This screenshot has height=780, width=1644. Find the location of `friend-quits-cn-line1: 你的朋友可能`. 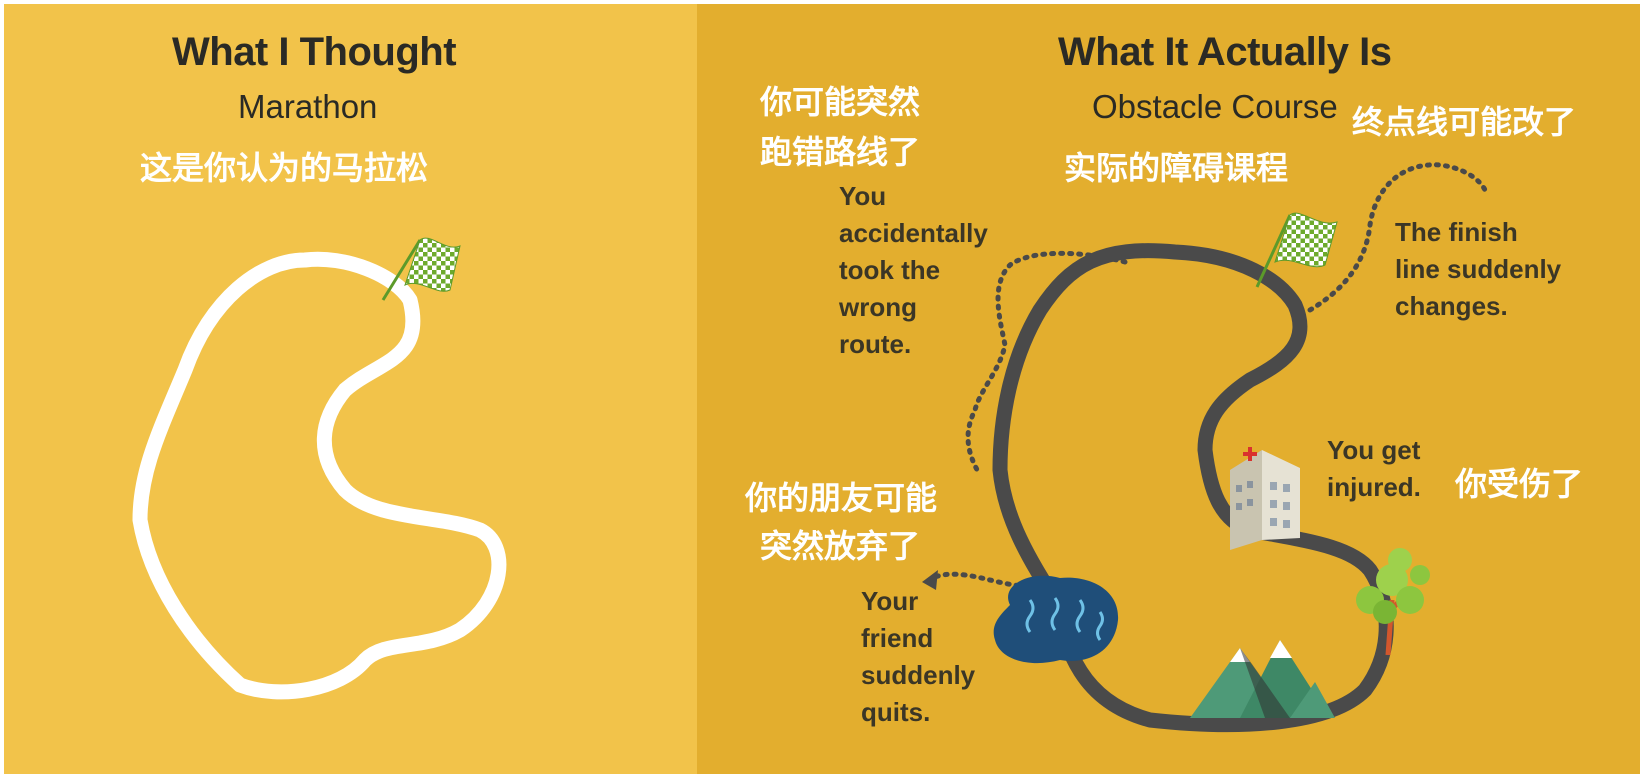

friend-quits-cn-line1: 你的朋友可能 is located at coordinates (841, 498).